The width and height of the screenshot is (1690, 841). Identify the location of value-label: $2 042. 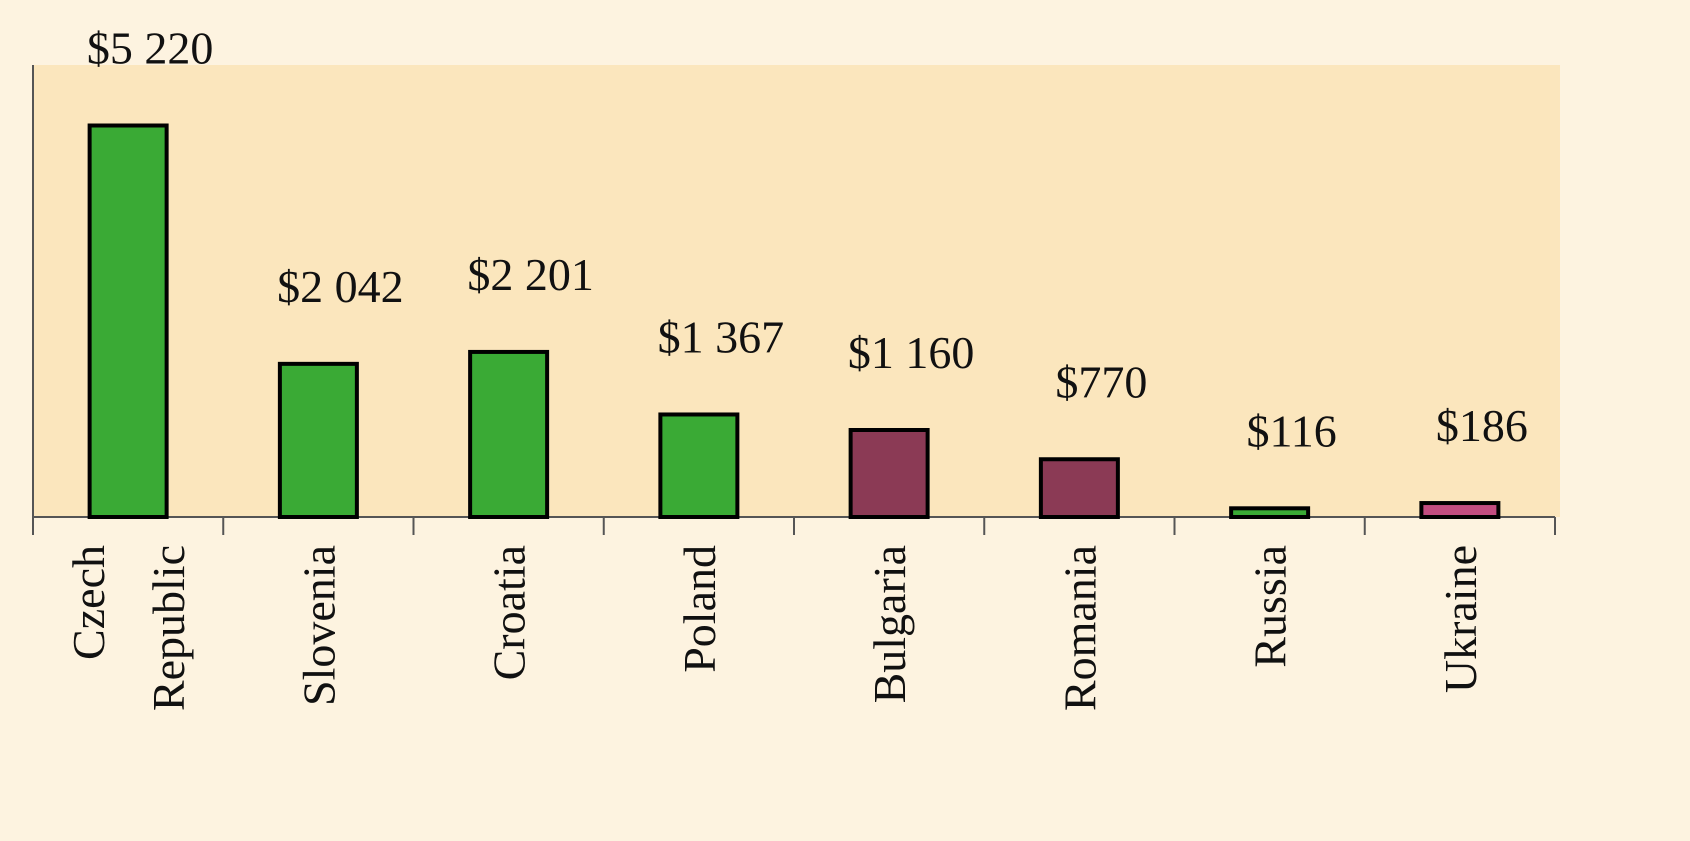
(340, 286).